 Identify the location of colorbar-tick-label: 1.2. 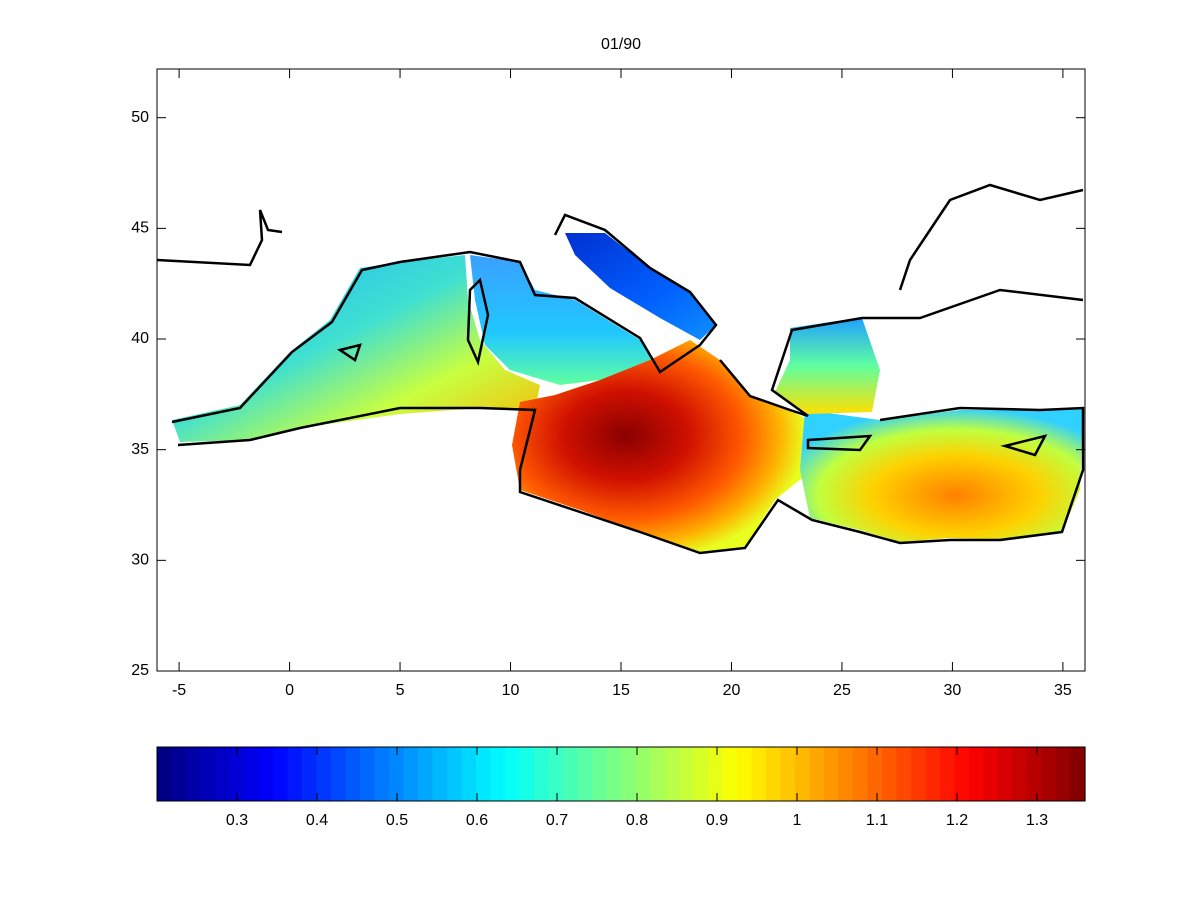
(957, 820).